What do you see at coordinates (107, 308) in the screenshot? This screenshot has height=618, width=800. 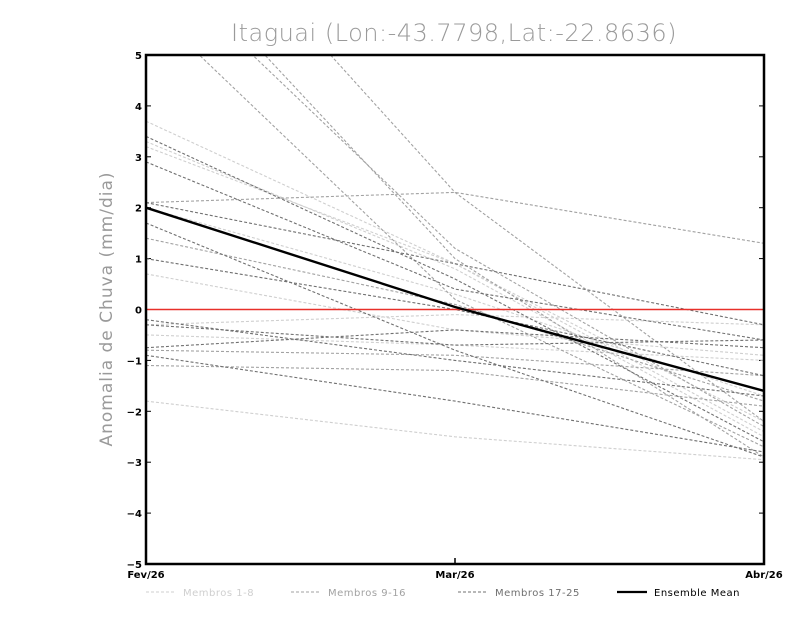 I see `y-axis-label: Anomalia de Chuva (mm/dia)` at bounding box center [107, 308].